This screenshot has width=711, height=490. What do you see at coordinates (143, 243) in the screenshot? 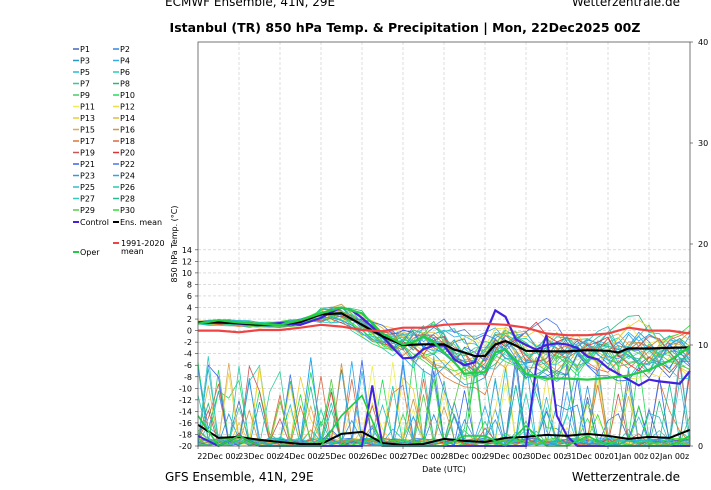
I see `legend-label-climate: 1991-2020` at bounding box center [143, 243].